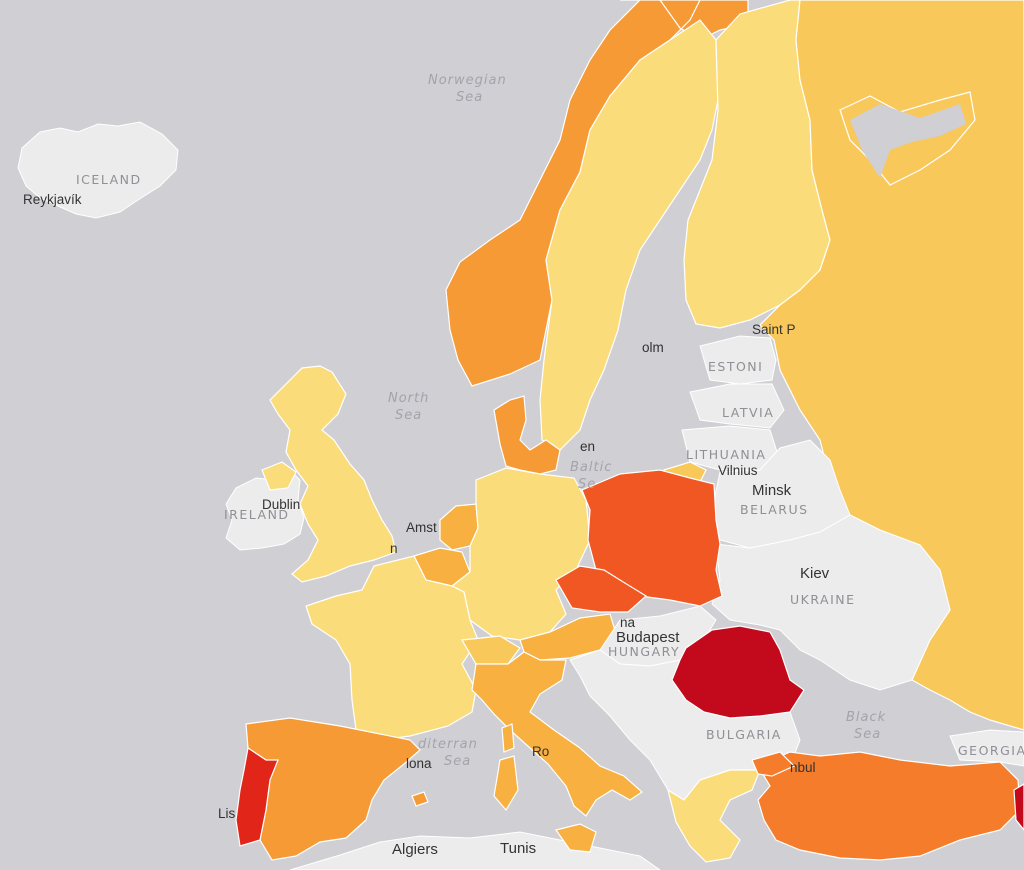  What do you see at coordinates (726, 454) in the screenshot?
I see `country-label-lithuania: LITHUANIA` at bounding box center [726, 454].